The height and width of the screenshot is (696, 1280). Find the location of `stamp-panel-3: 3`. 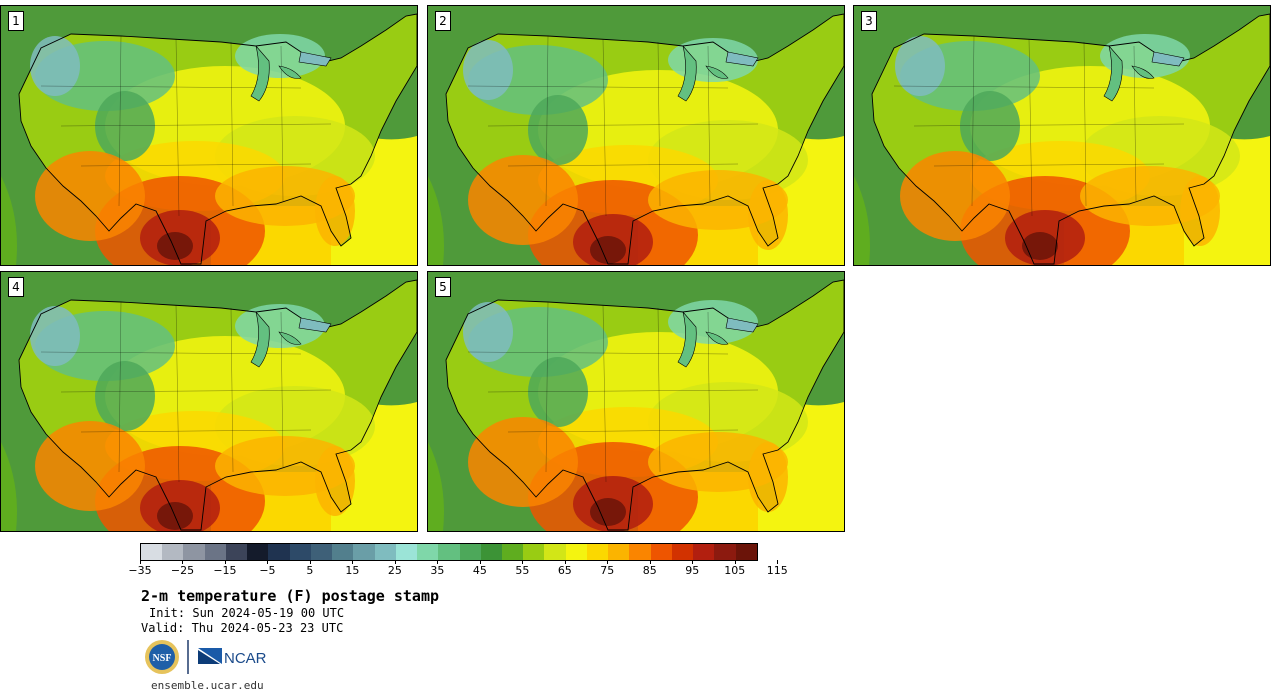

stamp-panel-3: 3 is located at coordinates (1062, 135).